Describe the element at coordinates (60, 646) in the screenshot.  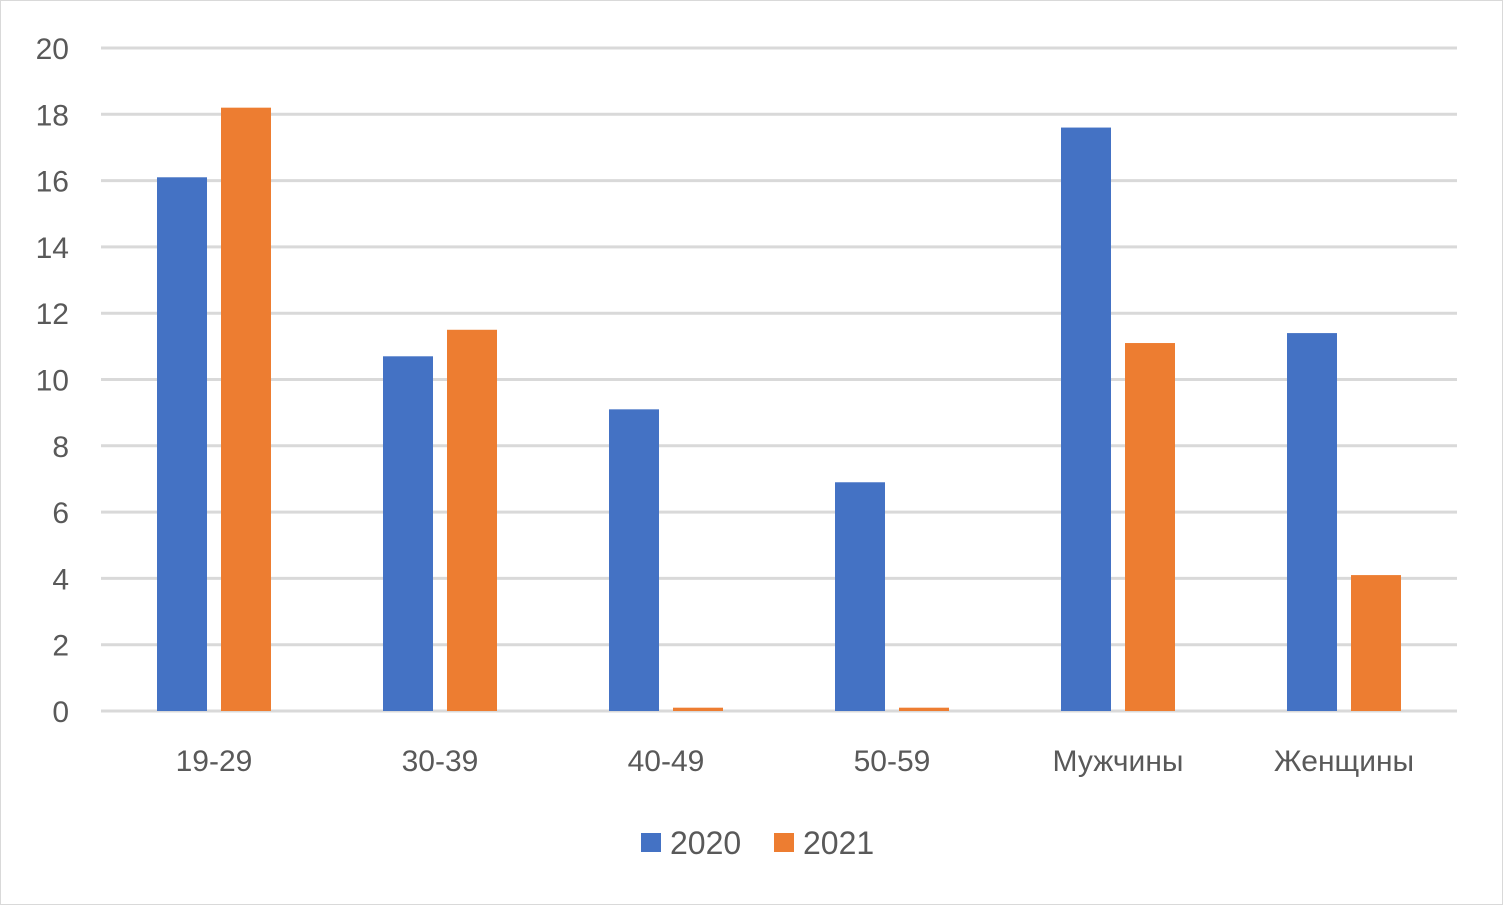
I see `y-tick-label: 2` at that location.